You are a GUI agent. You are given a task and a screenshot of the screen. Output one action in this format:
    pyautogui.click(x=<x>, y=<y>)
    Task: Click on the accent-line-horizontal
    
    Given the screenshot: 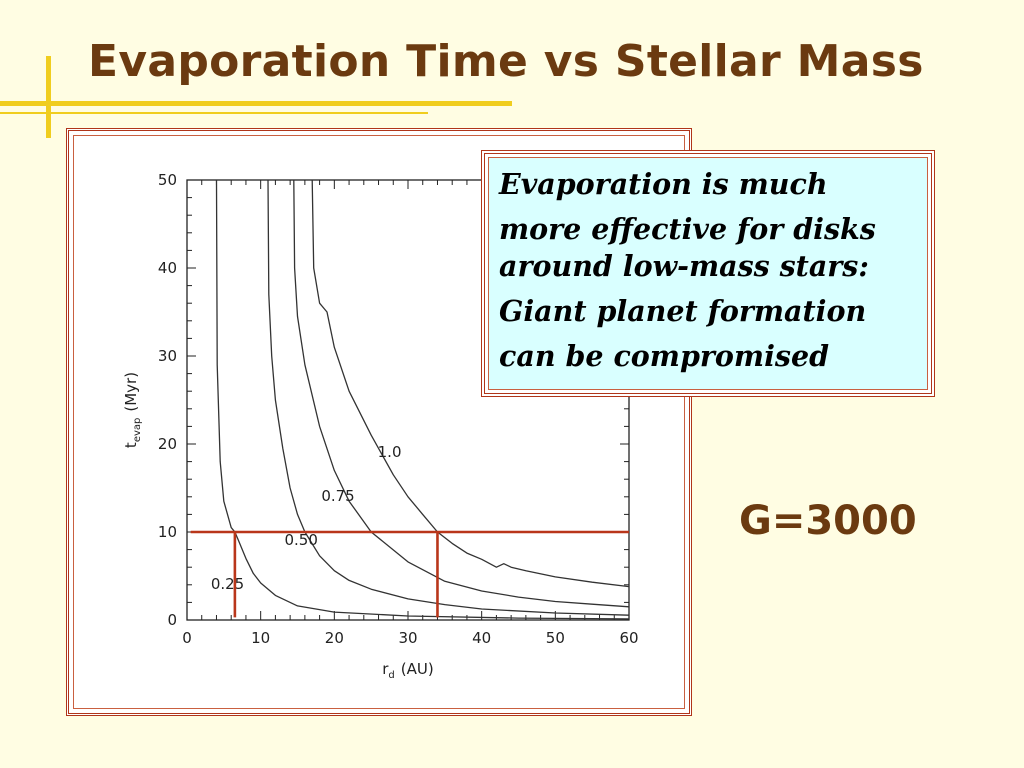 What is the action you would take?
    pyautogui.click(x=214, y=113)
    